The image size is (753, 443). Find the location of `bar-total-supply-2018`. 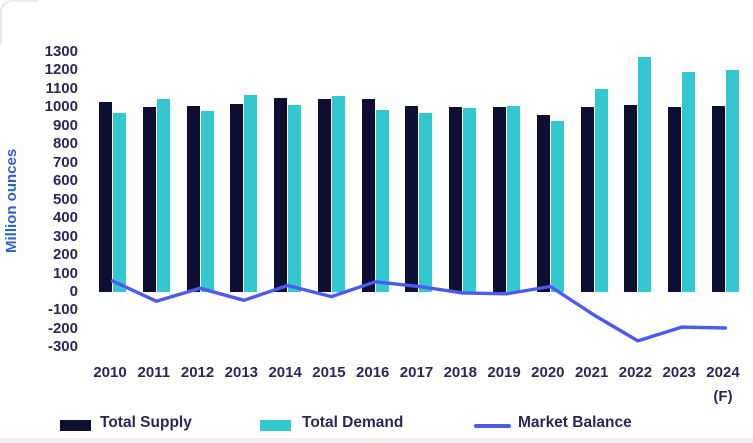

bar-total-supply-2018 is located at coordinates (456, 199).